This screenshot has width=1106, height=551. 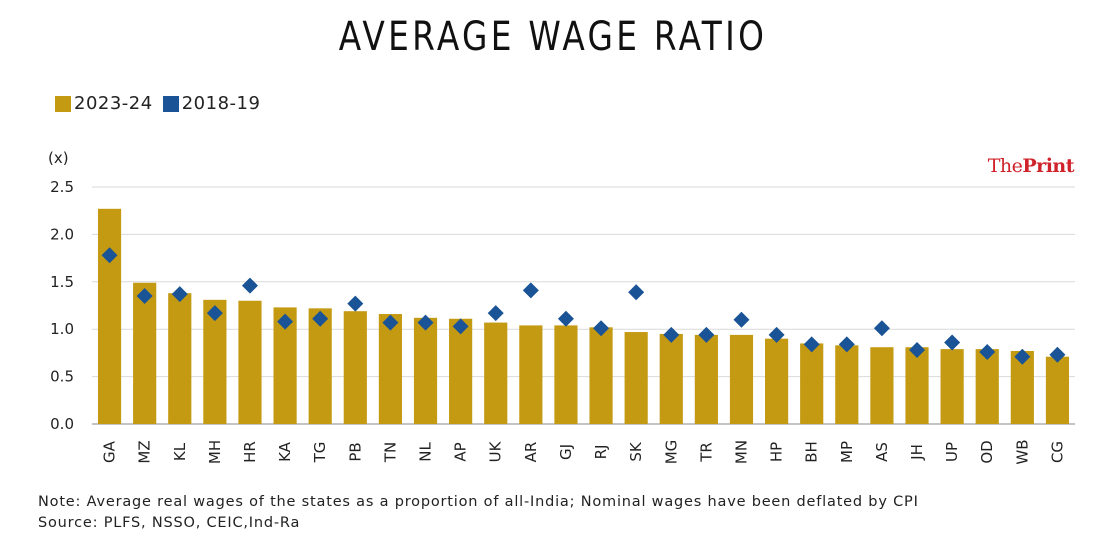 What do you see at coordinates (215, 452) in the screenshot?
I see `x-tick-label: MH` at bounding box center [215, 452].